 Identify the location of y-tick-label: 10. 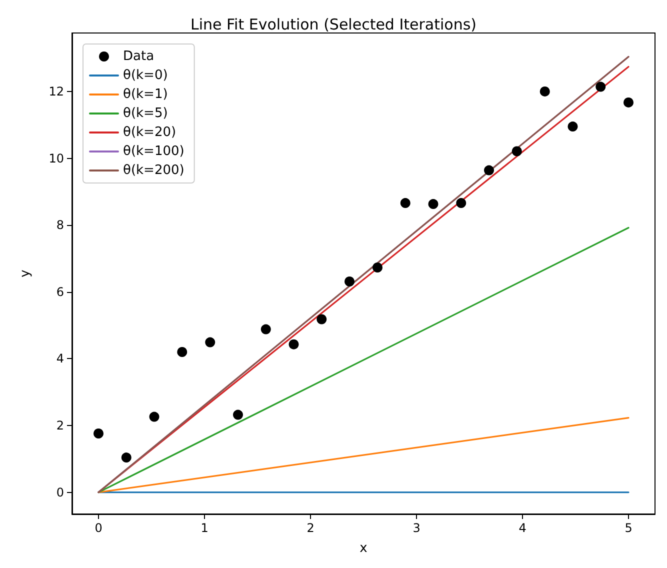
(56, 158).